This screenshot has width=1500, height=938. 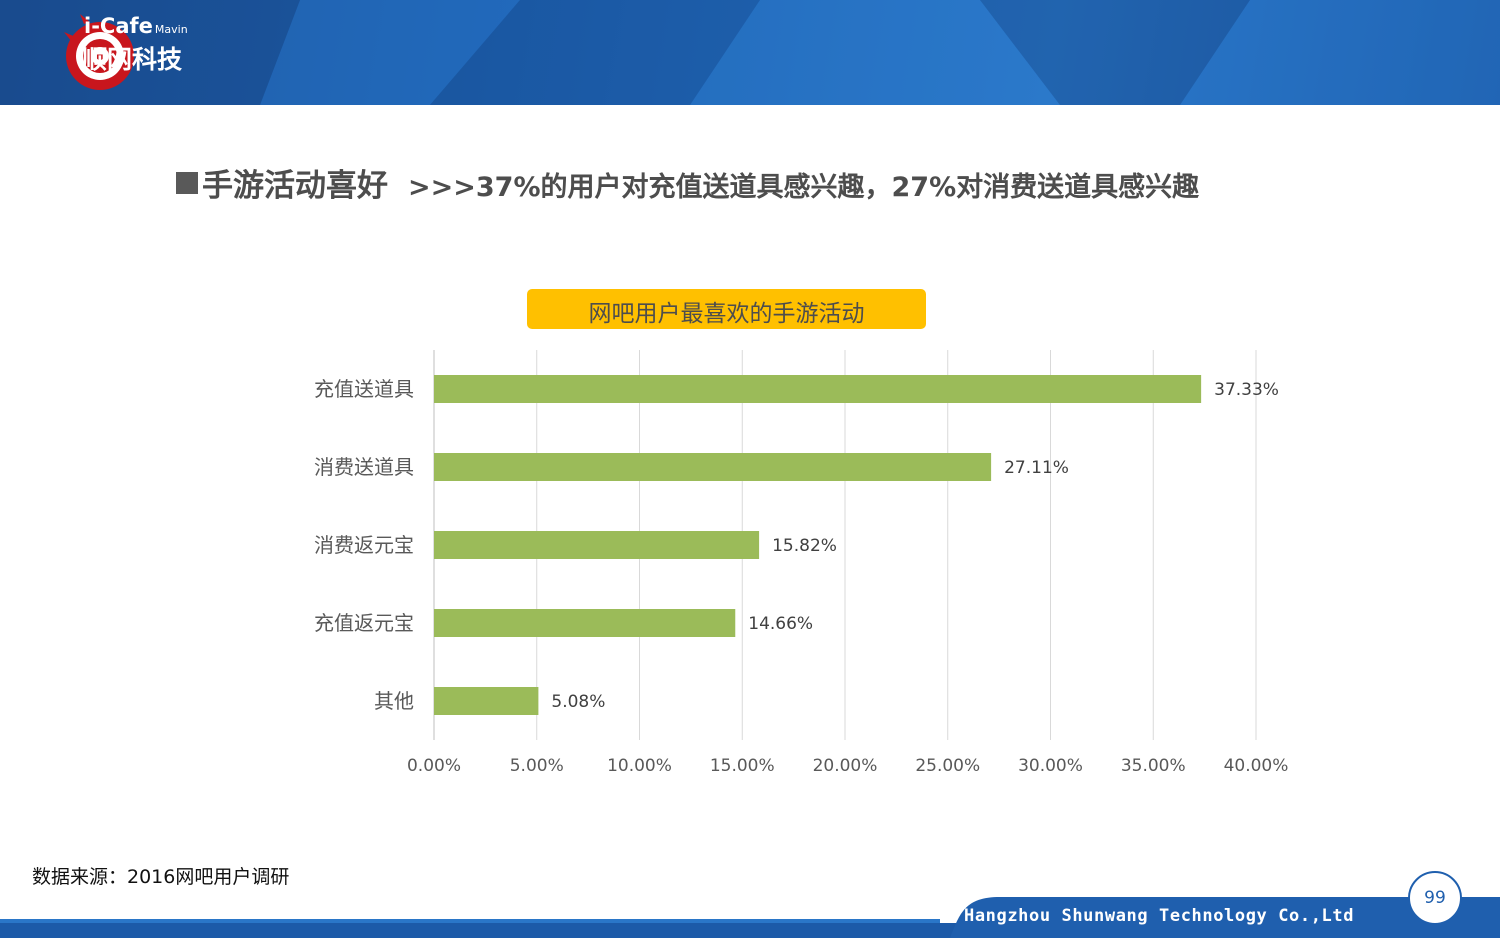 What do you see at coordinates (578, 702) in the screenshot?
I see `data-label: 5.08%` at bounding box center [578, 702].